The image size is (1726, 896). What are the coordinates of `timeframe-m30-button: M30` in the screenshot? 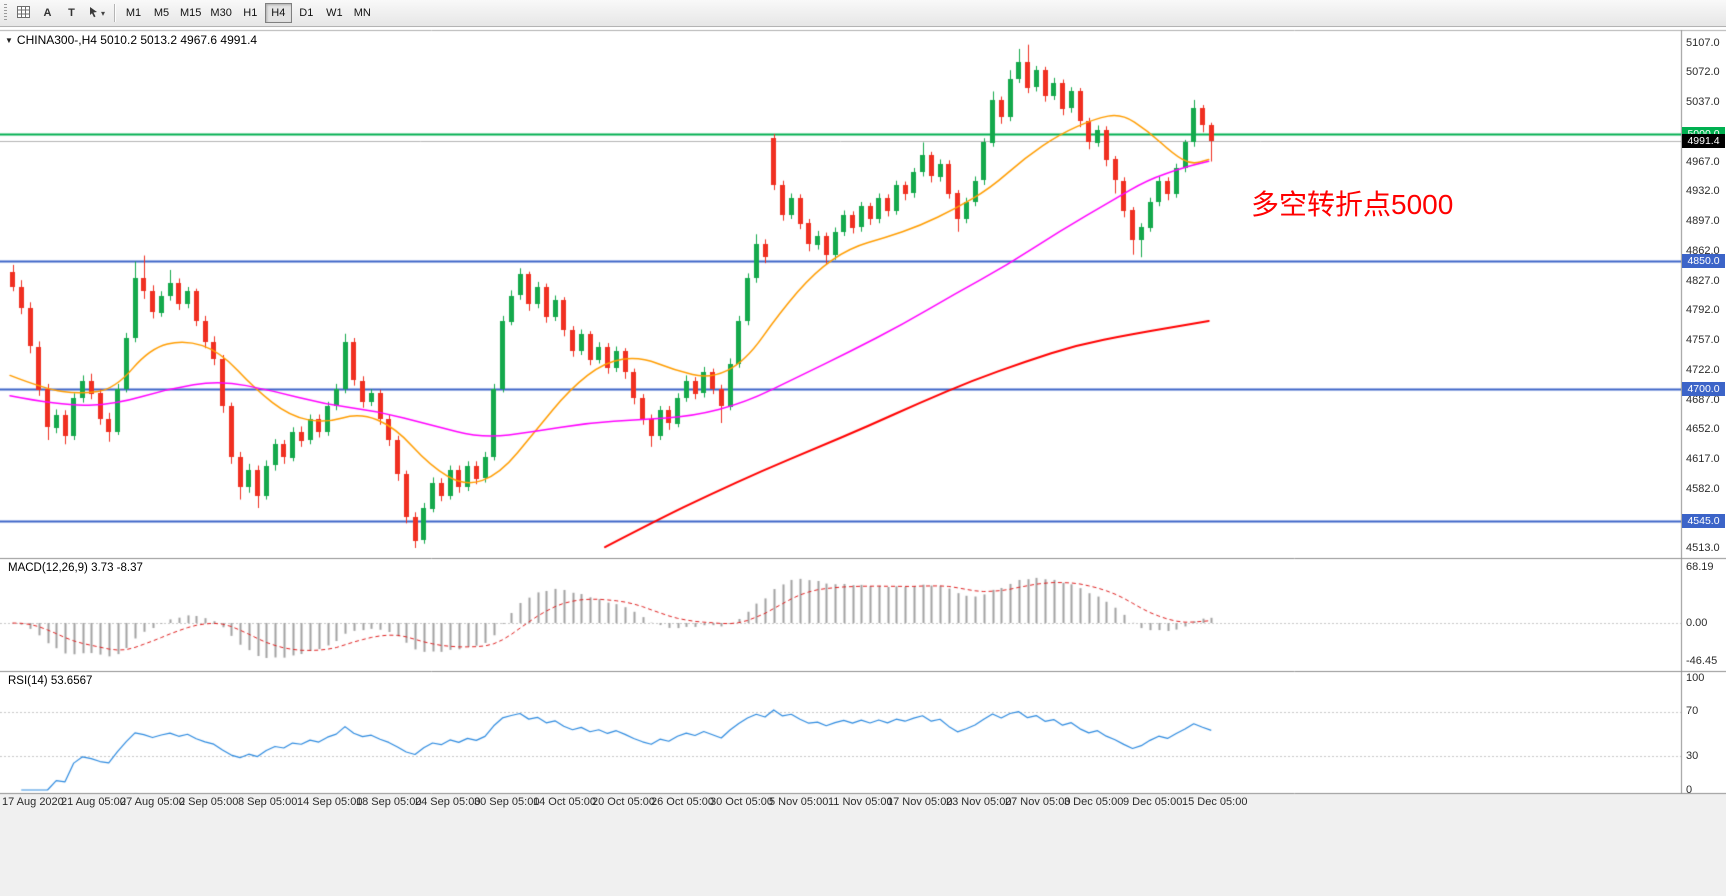 It's located at (220, 13).